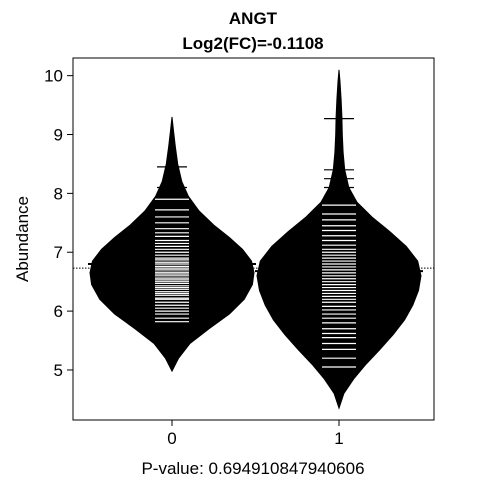 Image resolution: width=480 pixels, height=480 pixels. What do you see at coordinates (252, 468) in the screenshot?
I see `x-axis-label: P-value: 0.694910847940606` at bounding box center [252, 468].